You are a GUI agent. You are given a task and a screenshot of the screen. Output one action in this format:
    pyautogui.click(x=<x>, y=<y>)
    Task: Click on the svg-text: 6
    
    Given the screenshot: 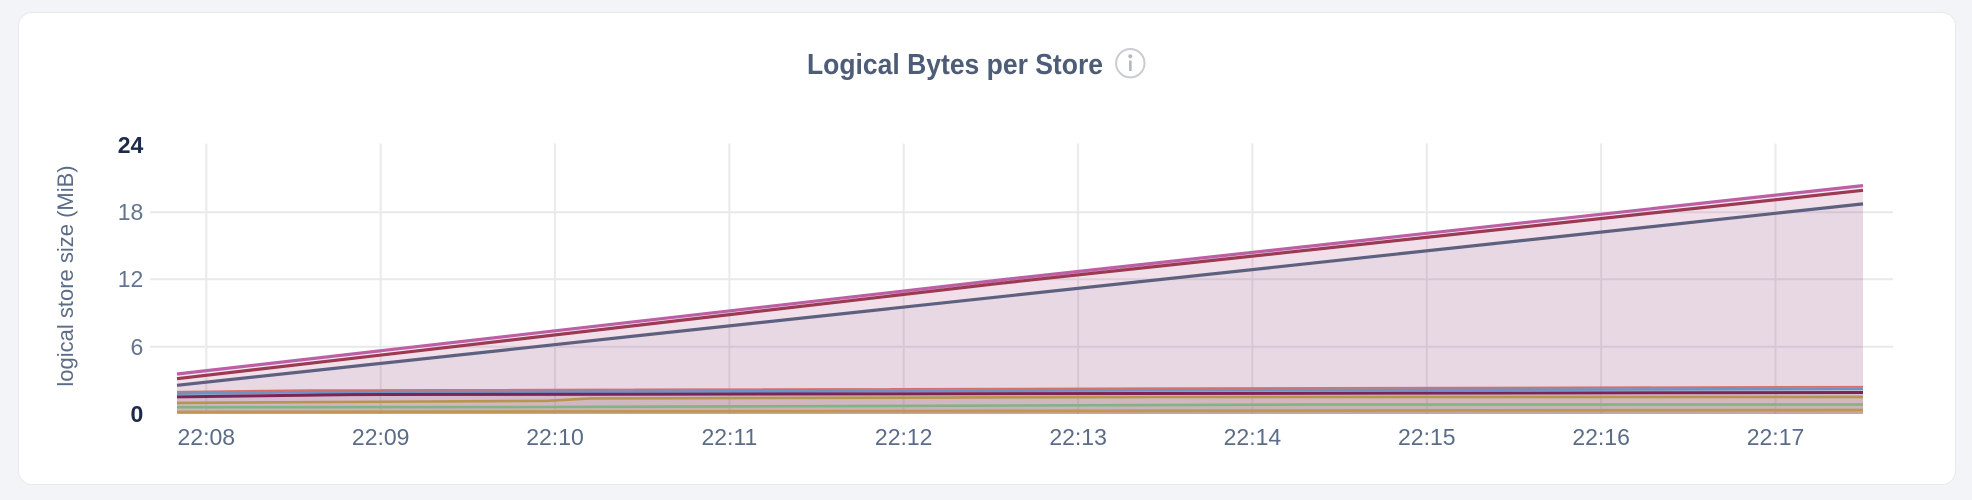 What is the action you would take?
    pyautogui.click(x=137, y=347)
    